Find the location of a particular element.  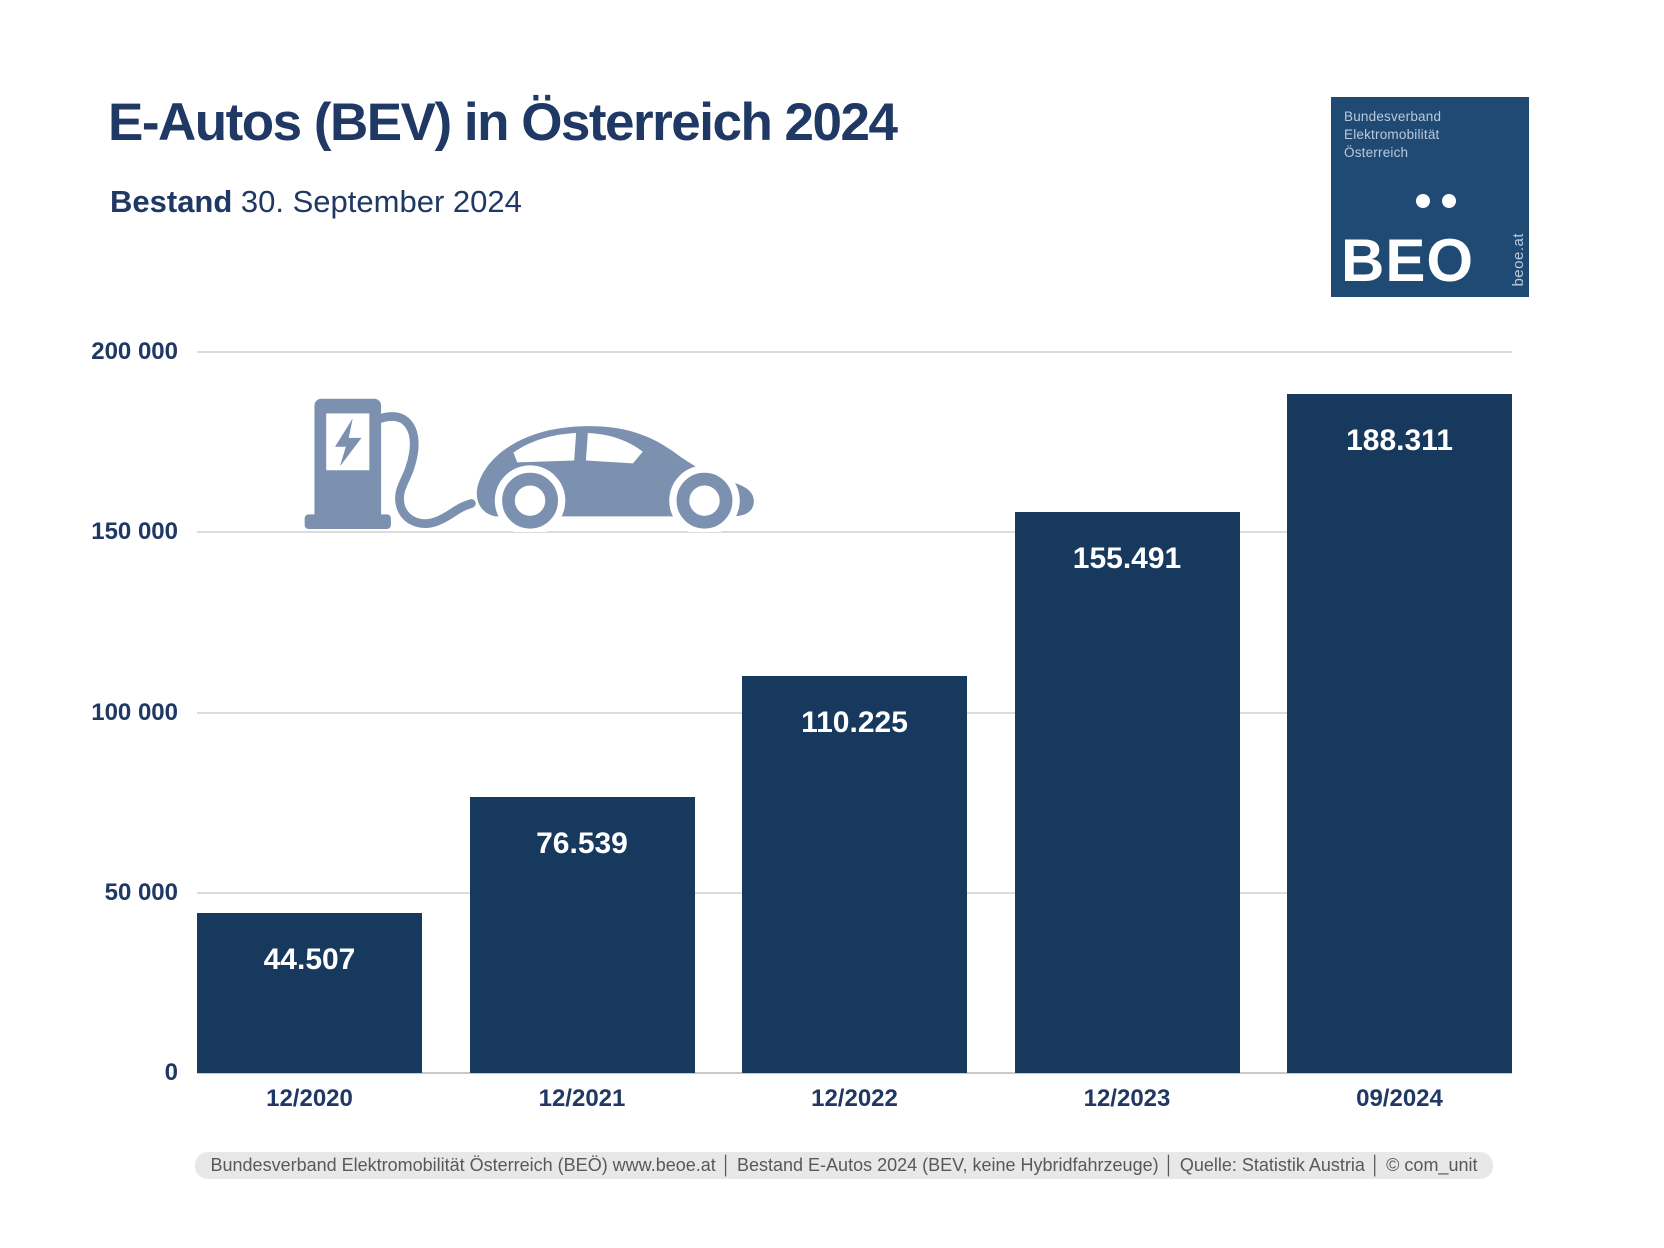

y-axis-label: 0 is located at coordinates (171, 1072).